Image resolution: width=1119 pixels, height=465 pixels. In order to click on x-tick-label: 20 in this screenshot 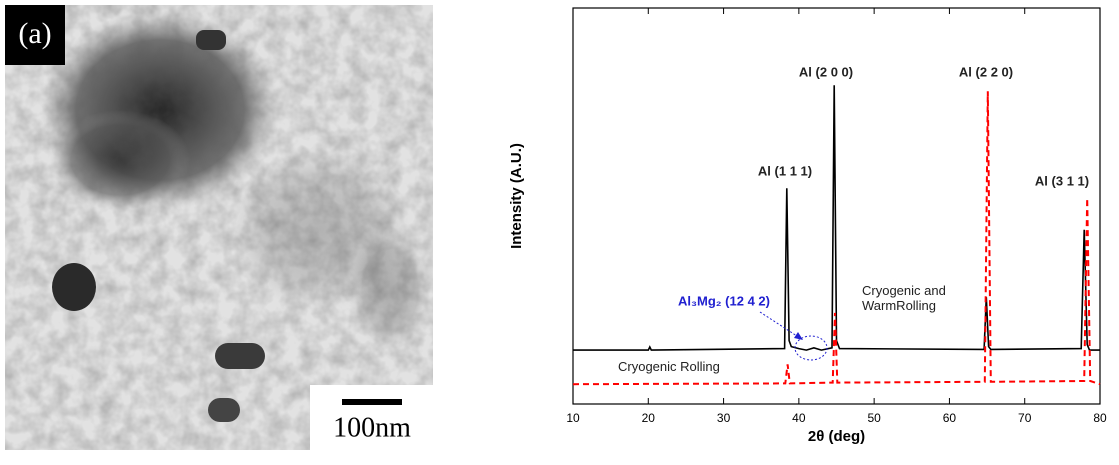, I will do `click(649, 418)`.